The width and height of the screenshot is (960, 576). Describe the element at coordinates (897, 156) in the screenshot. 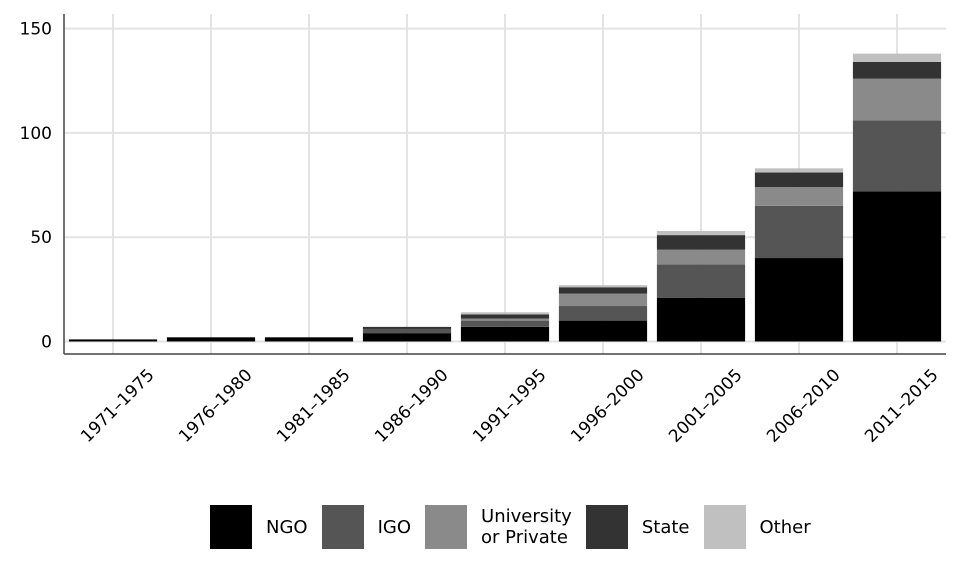

I see `bar-segment-igo-2011–2015` at that location.